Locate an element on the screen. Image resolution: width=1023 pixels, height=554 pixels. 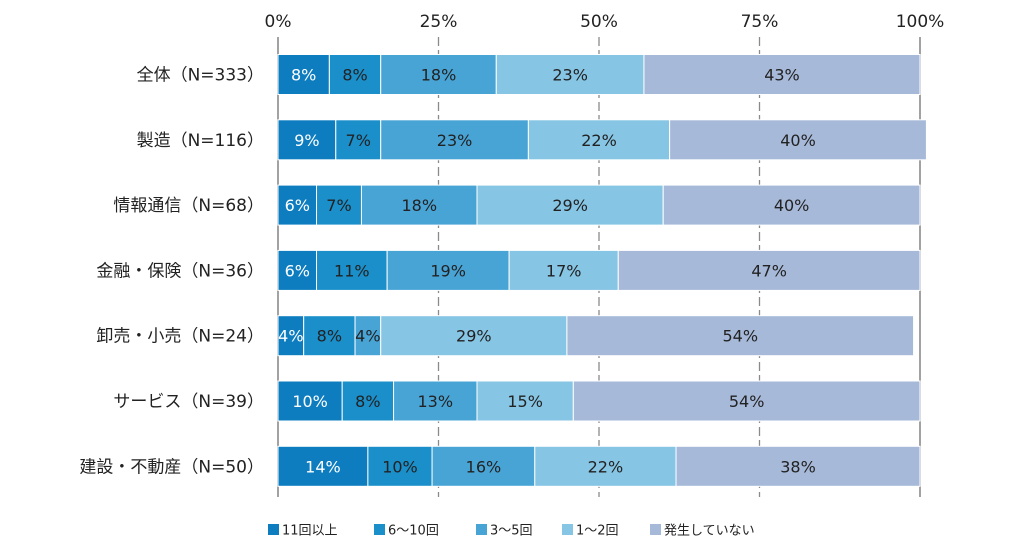
x-axis-ticks: 0% 25% 50% 75% 100% is located at coordinates (605, 22).